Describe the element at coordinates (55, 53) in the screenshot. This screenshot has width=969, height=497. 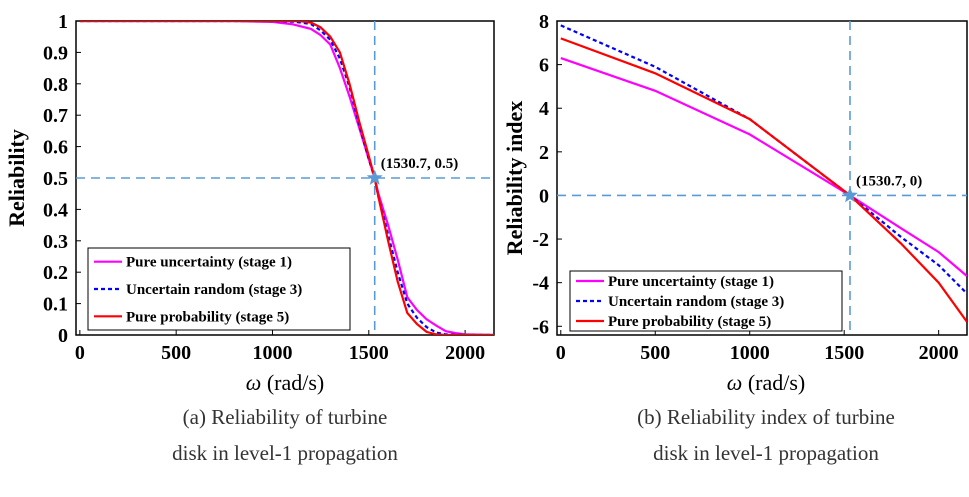
I see `y-tick-label: 0.9` at that location.